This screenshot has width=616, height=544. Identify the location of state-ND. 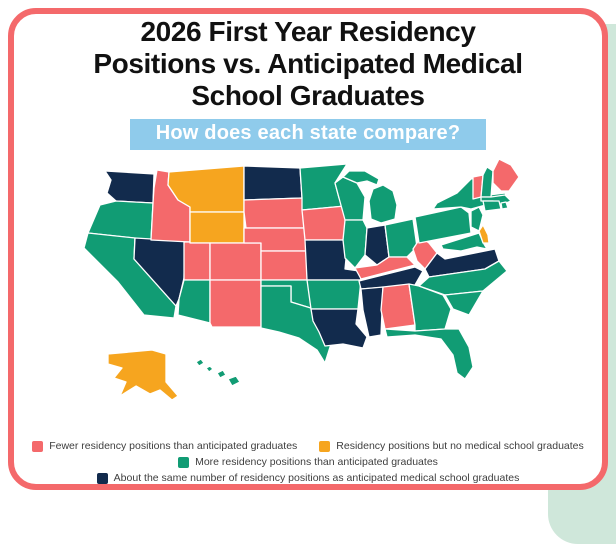
(273, 183).